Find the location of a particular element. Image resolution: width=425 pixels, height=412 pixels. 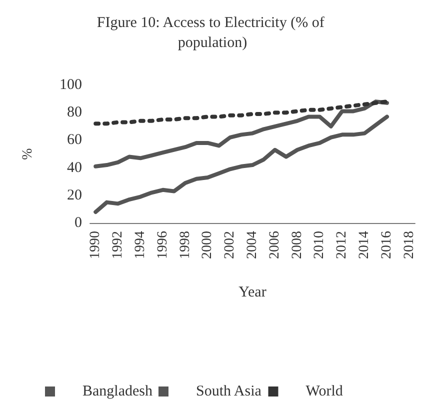

x-tick-label: 2004 is located at coordinates (252, 245).